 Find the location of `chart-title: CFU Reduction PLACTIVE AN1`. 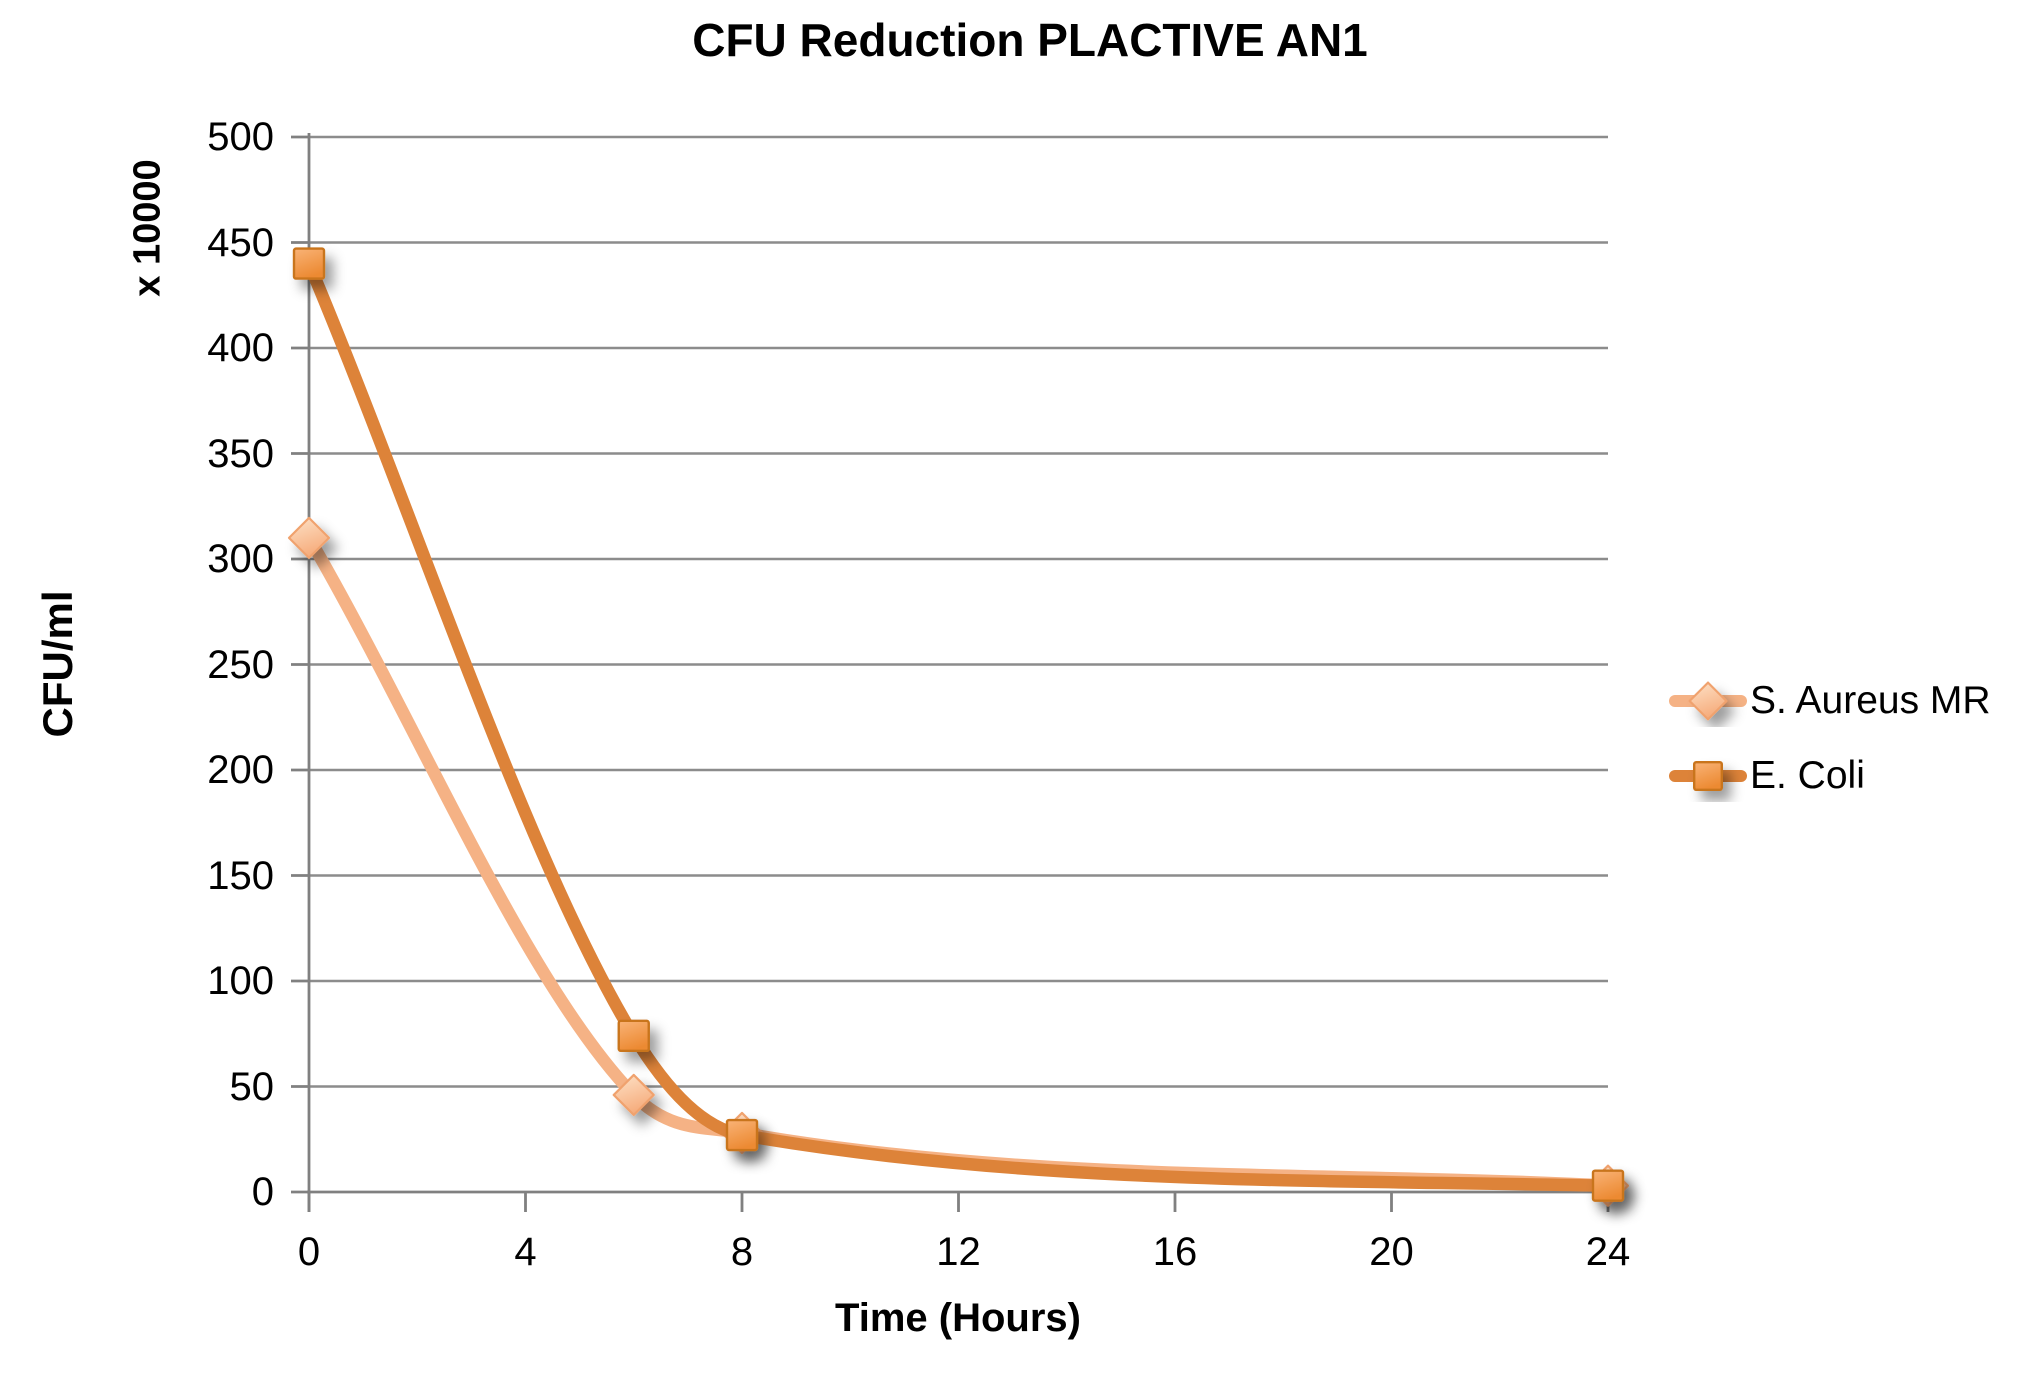

chart-title: CFU Reduction PLACTIVE AN1 is located at coordinates (1030, 40).